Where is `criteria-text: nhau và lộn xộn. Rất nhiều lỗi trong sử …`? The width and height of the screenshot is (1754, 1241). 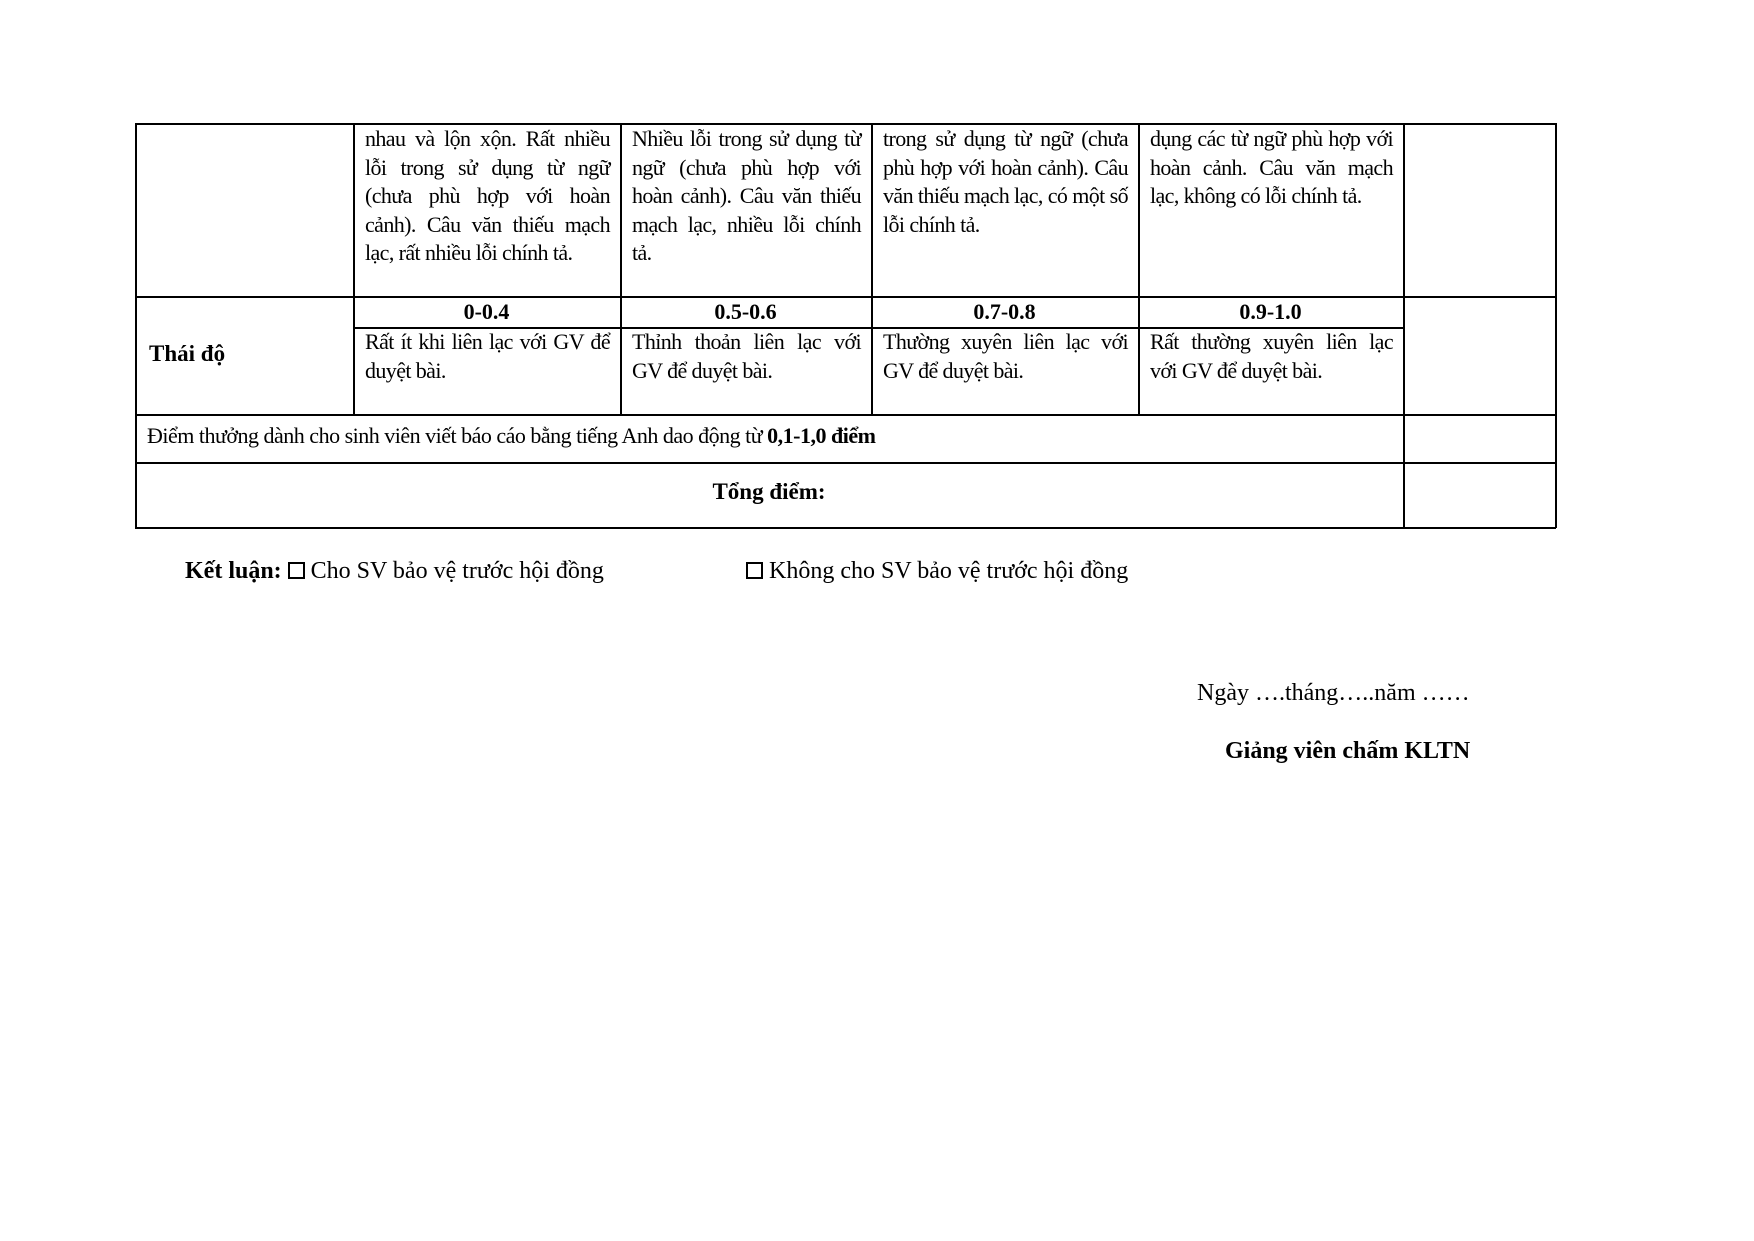
criteria-text: nhau và lộn xộn. Rất nhiều lỗi trong sử … is located at coordinates (488, 196).